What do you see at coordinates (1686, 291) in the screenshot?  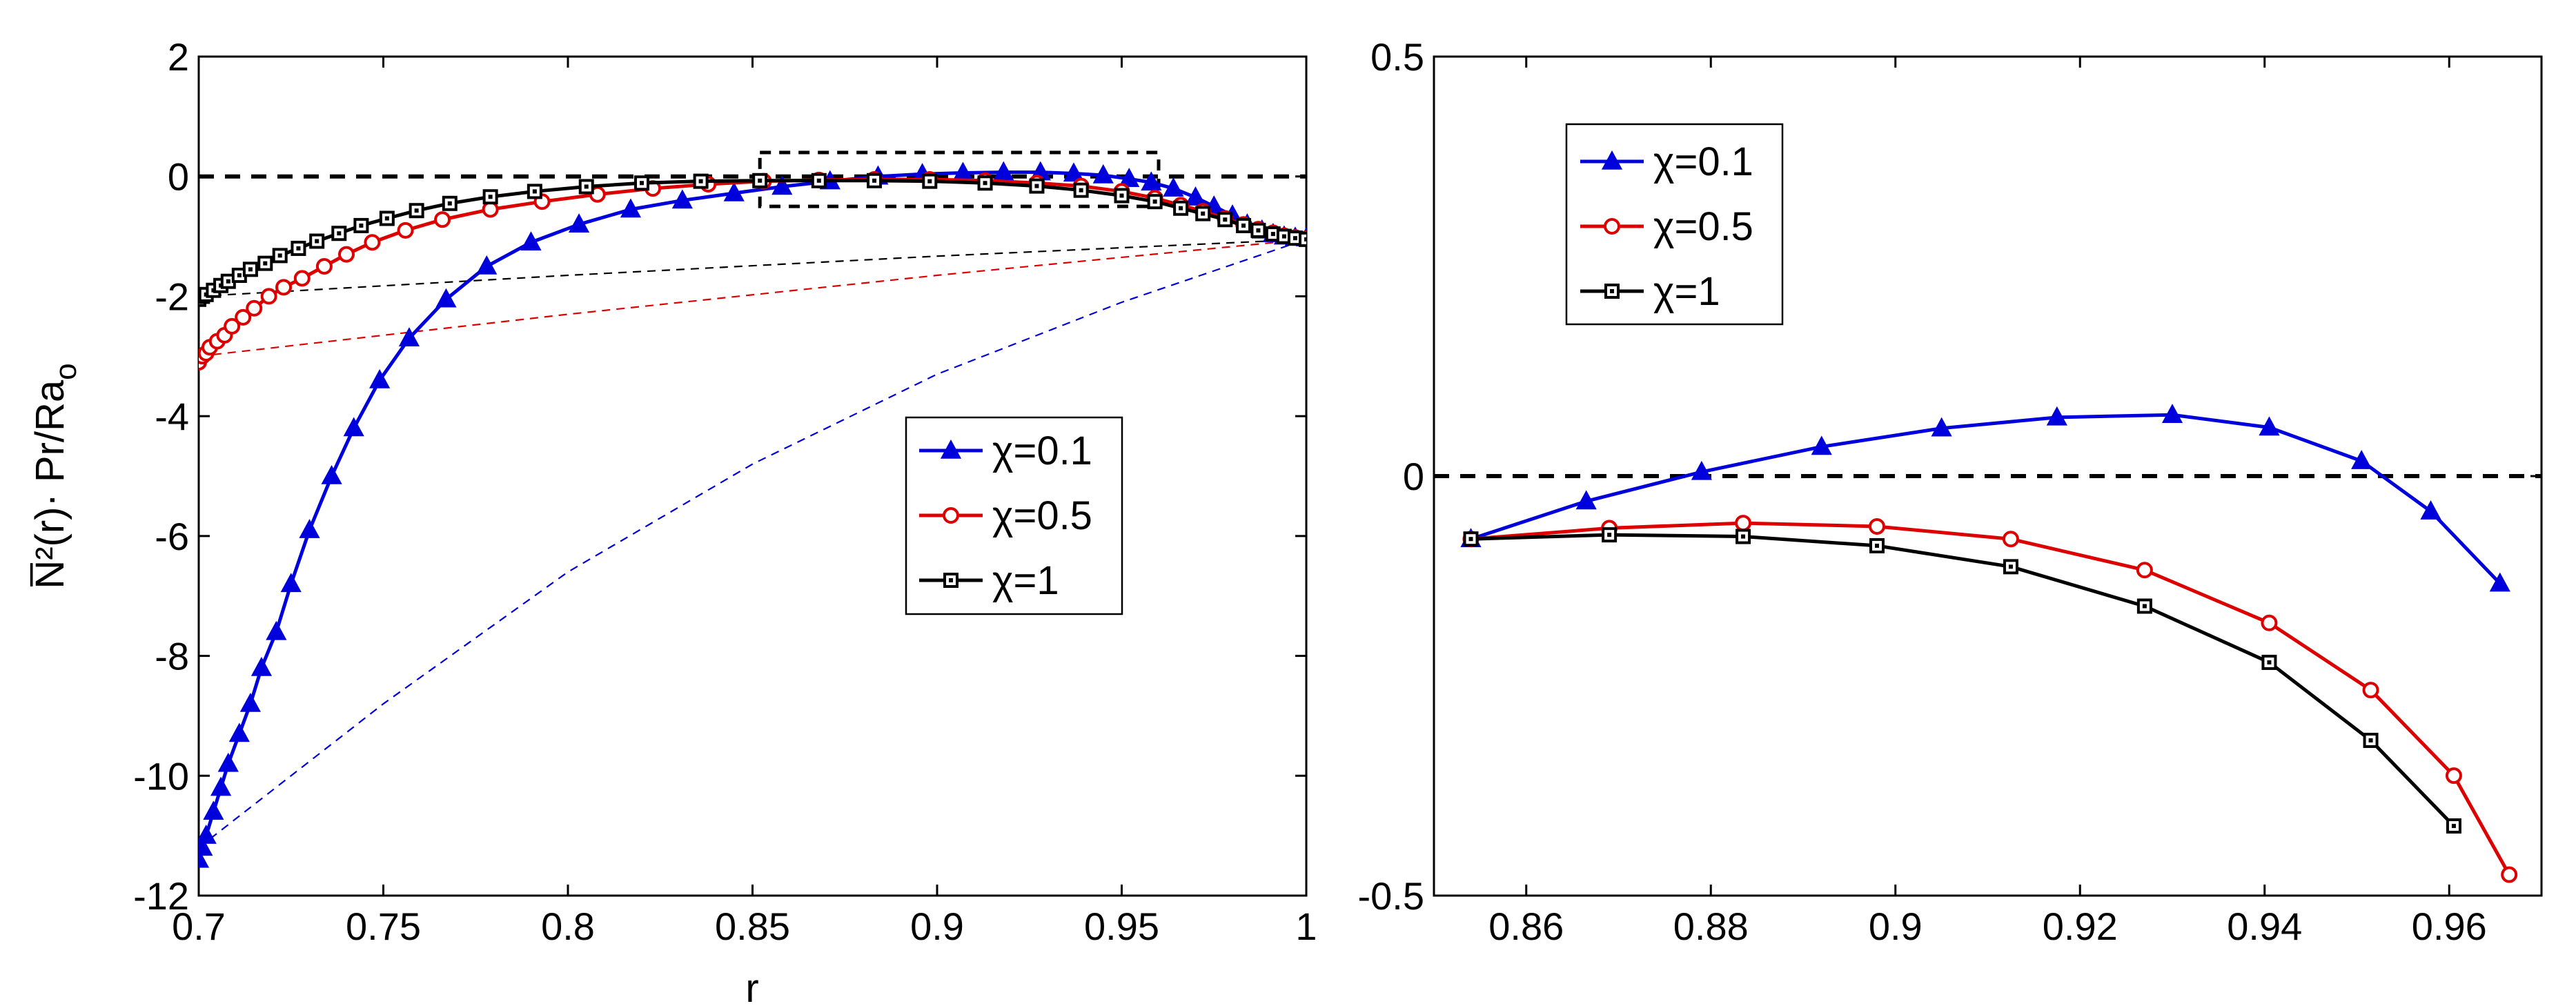 I see `right-legend-label-chi-1: χ=1` at bounding box center [1686, 291].